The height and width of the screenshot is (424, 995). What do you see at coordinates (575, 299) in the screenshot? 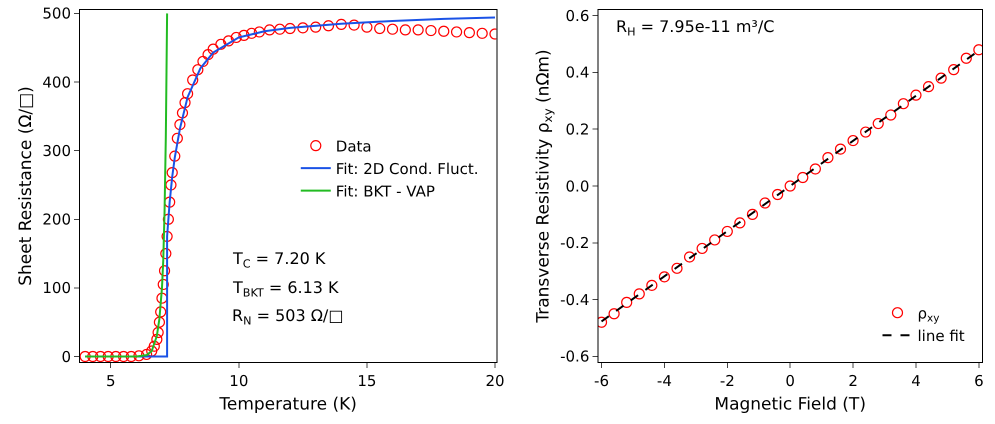
I see `y-tick-label: -0.4` at bounding box center [575, 299].